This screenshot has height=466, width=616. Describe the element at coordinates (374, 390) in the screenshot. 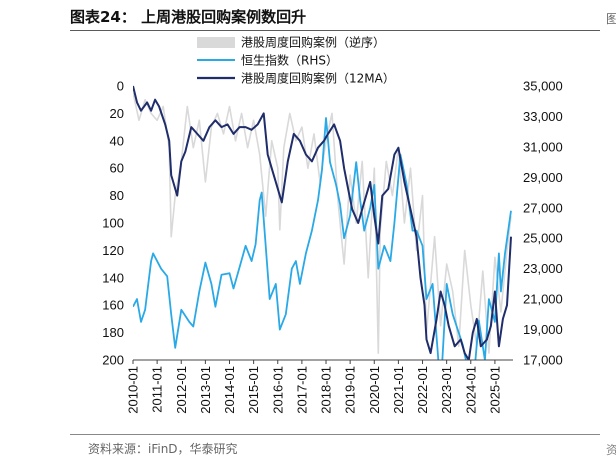

I see `x-axis-tick-label: 2020-01` at that location.